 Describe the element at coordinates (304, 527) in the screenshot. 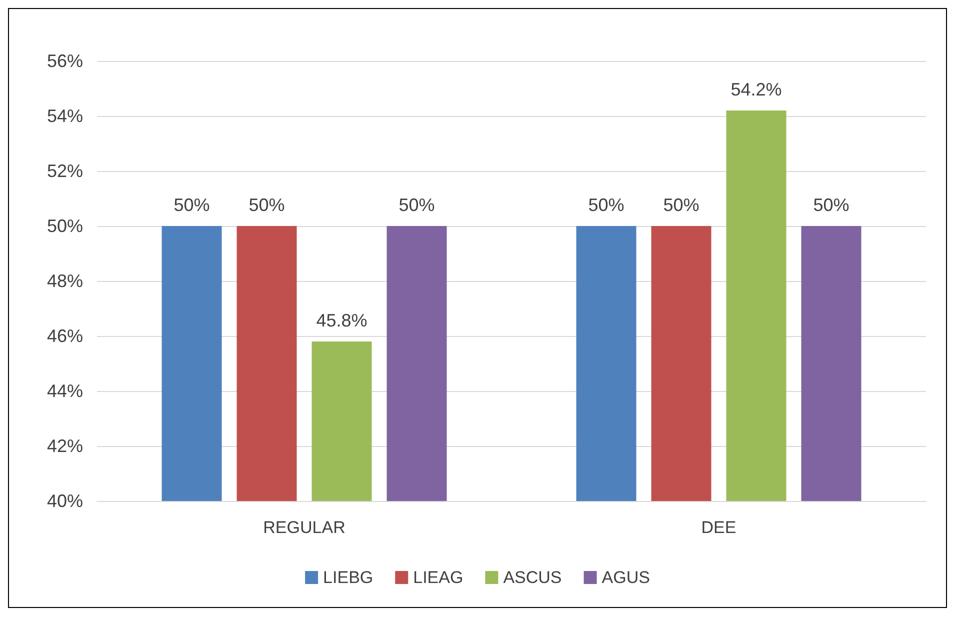

I see `x-tick-label: REGULAR` at that location.